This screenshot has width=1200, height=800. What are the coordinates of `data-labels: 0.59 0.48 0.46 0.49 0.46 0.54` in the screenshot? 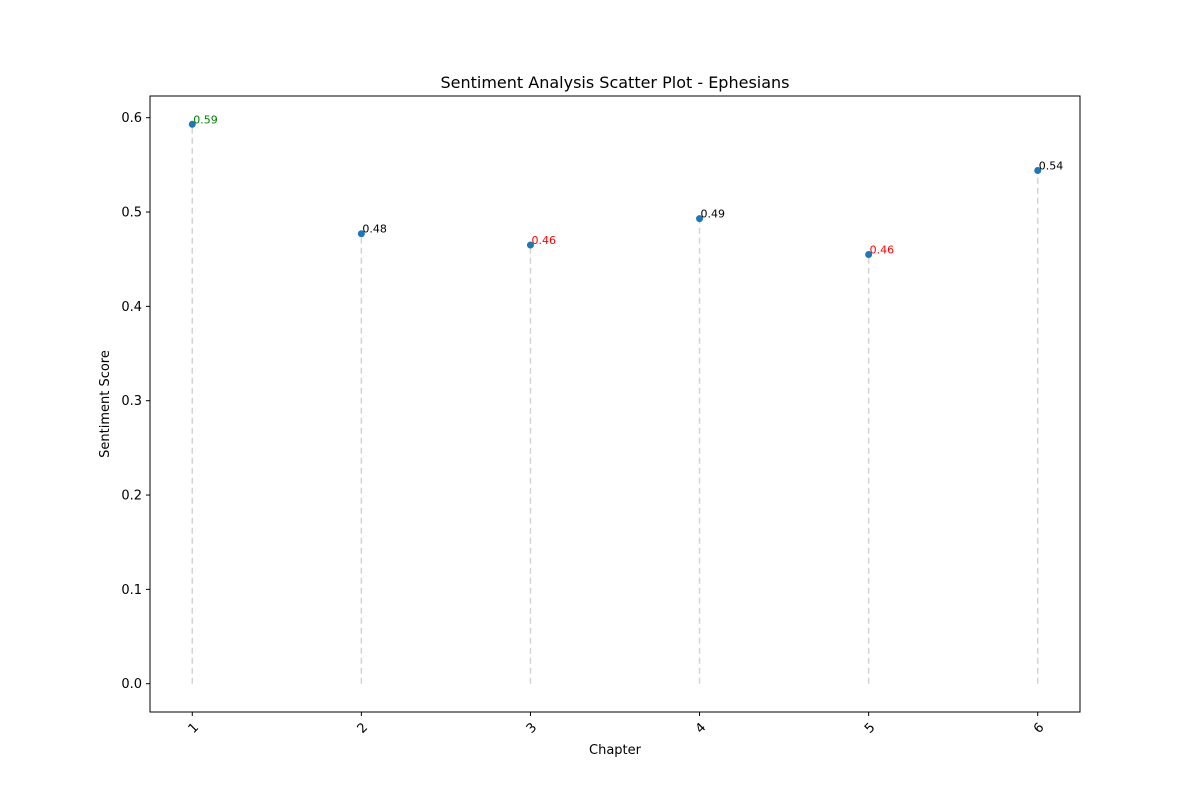 It's located at (628, 184).